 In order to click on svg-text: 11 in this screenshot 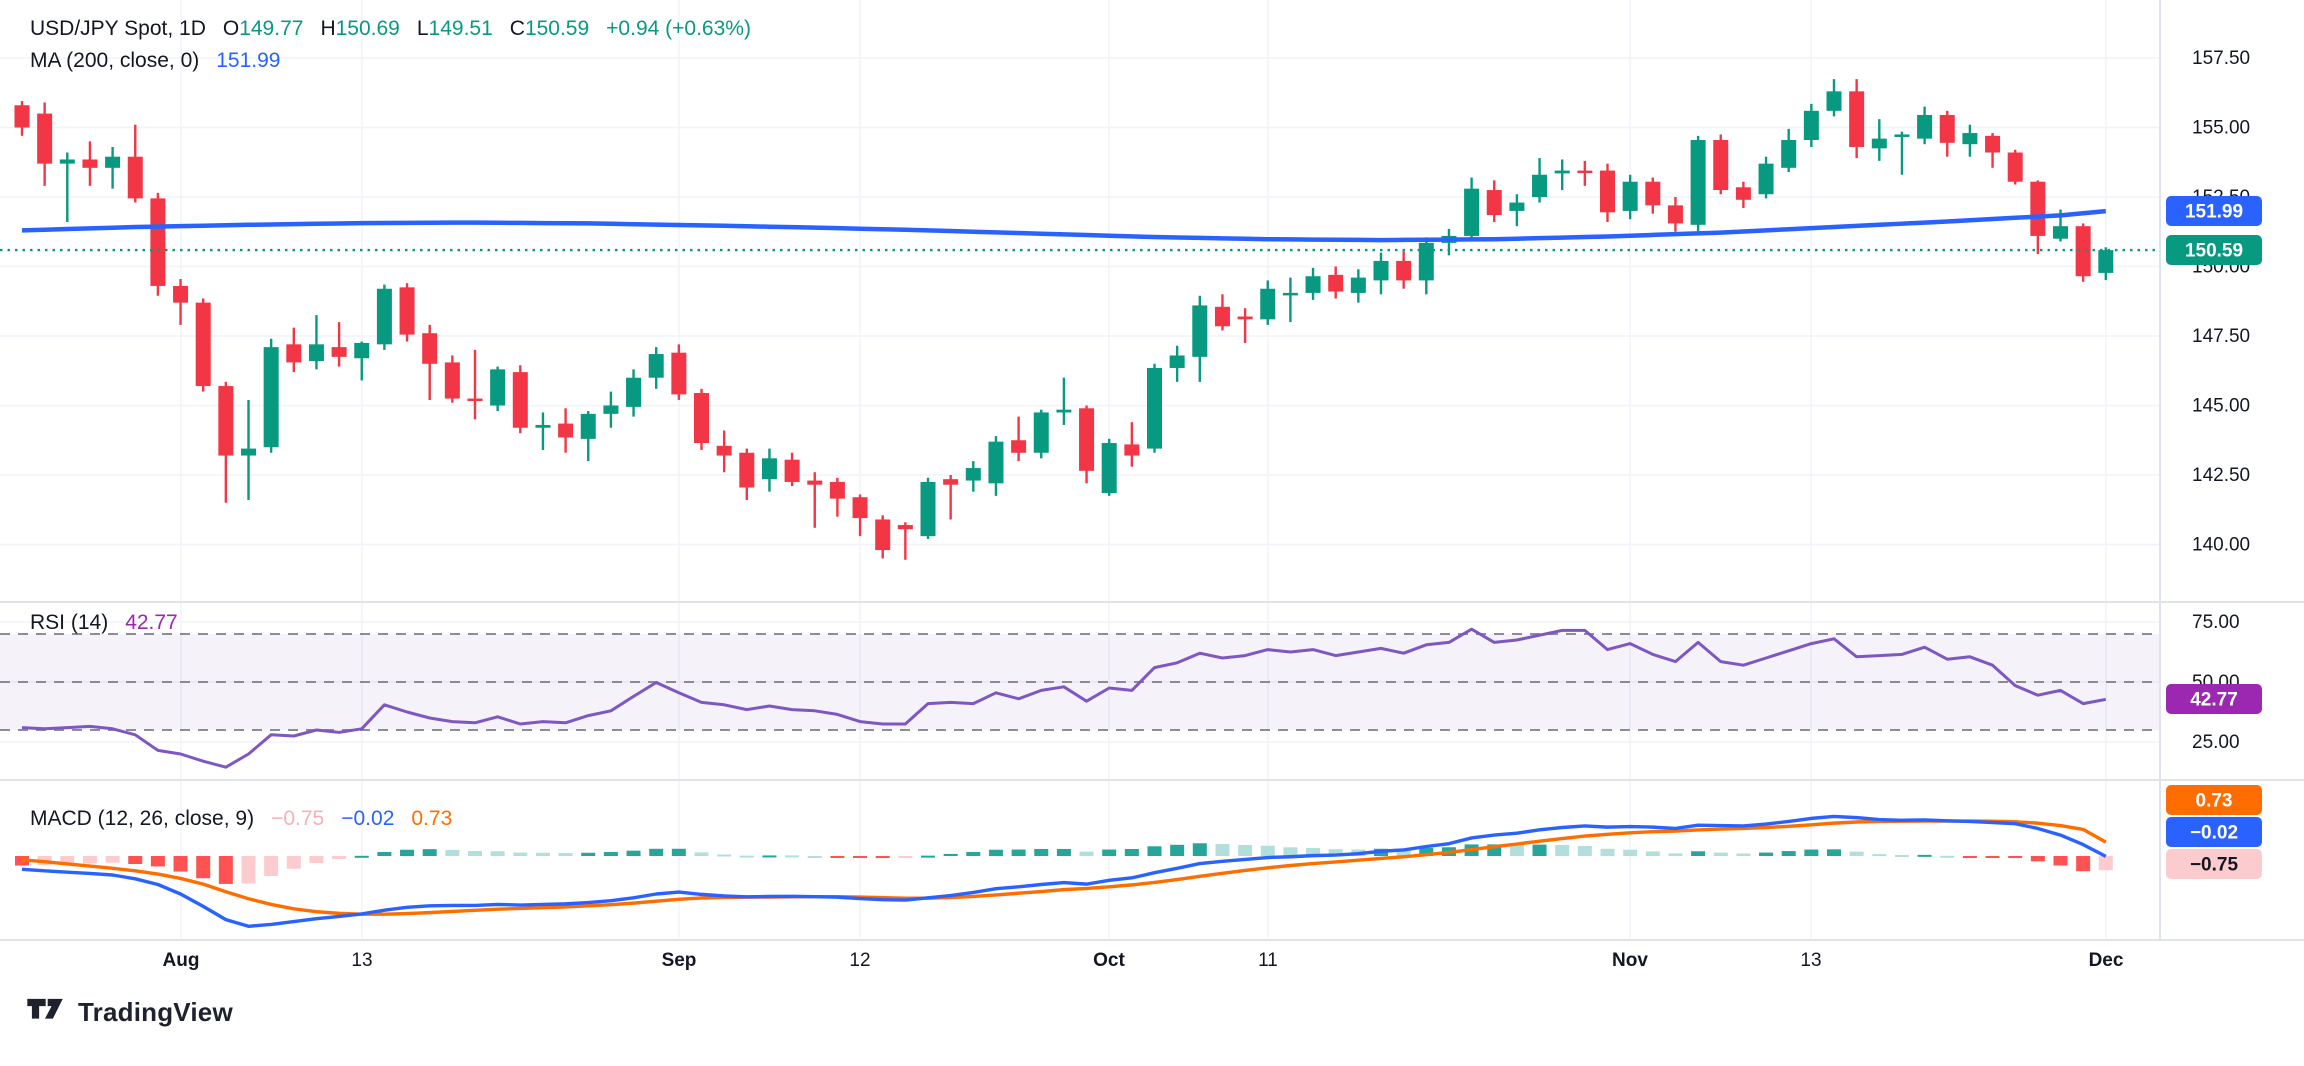, I will do `click(1268, 960)`.